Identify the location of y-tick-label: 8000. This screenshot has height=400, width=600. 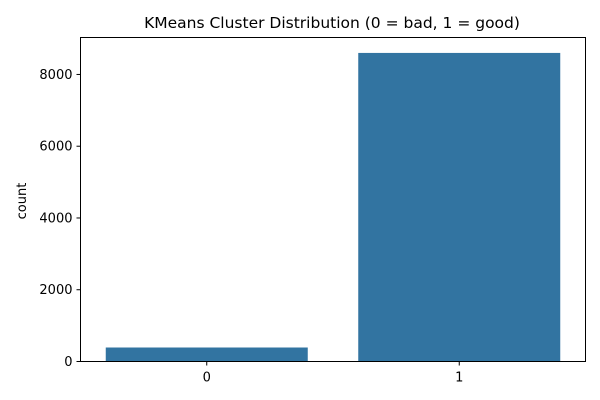
(55, 75).